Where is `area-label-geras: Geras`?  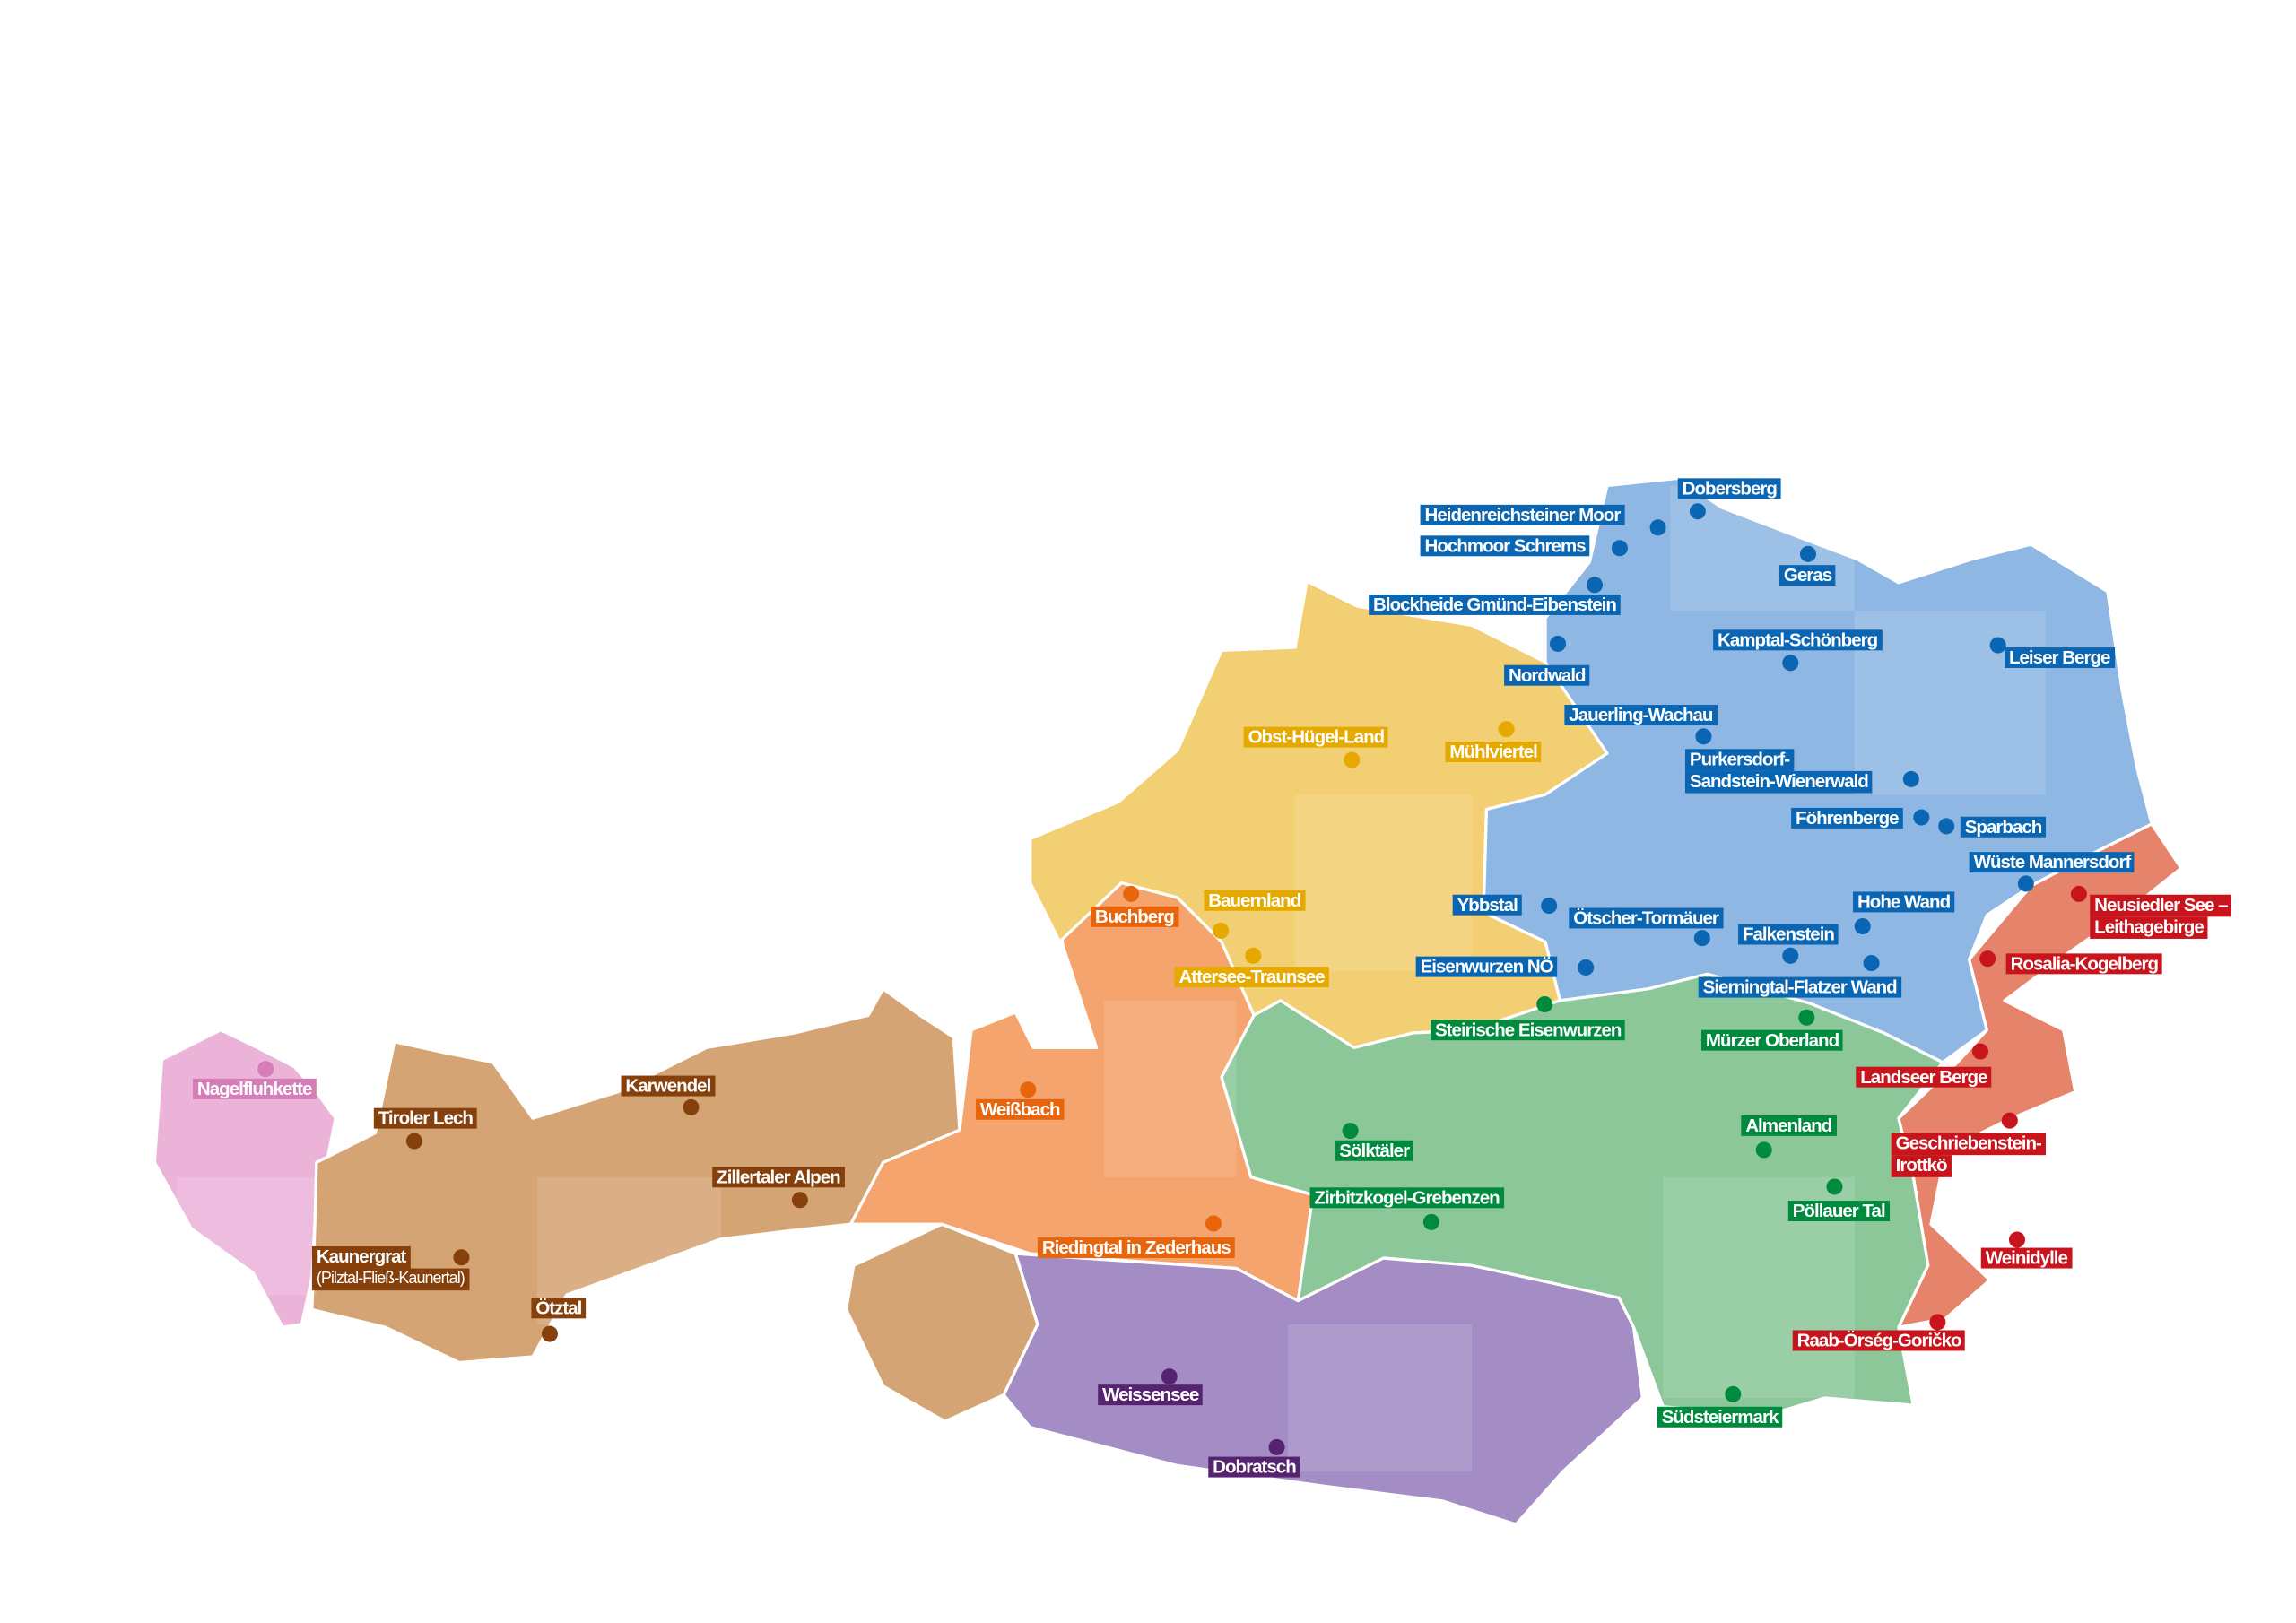
area-label-geras: Geras is located at coordinates (1808, 576).